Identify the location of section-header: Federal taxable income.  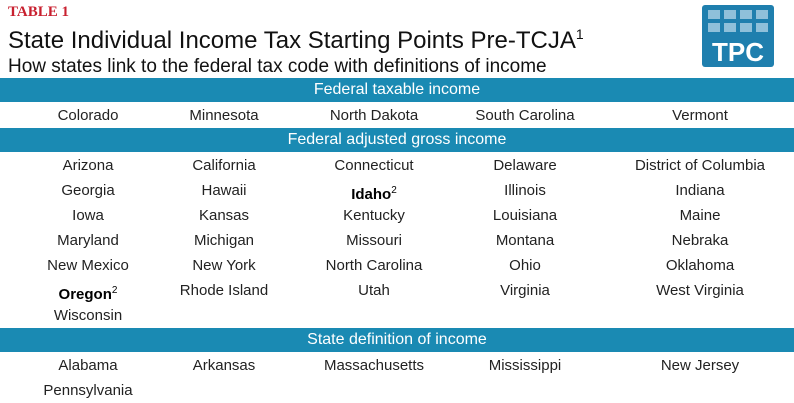
(397, 90).